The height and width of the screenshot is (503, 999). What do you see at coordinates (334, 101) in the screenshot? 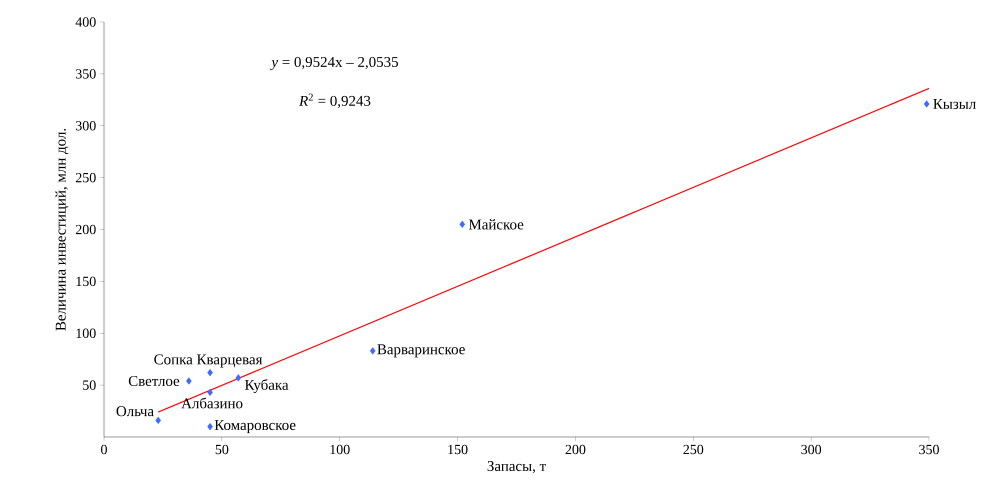
I see `annotation: R$^{2}$ = 0,9243` at bounding box center [334, 101].